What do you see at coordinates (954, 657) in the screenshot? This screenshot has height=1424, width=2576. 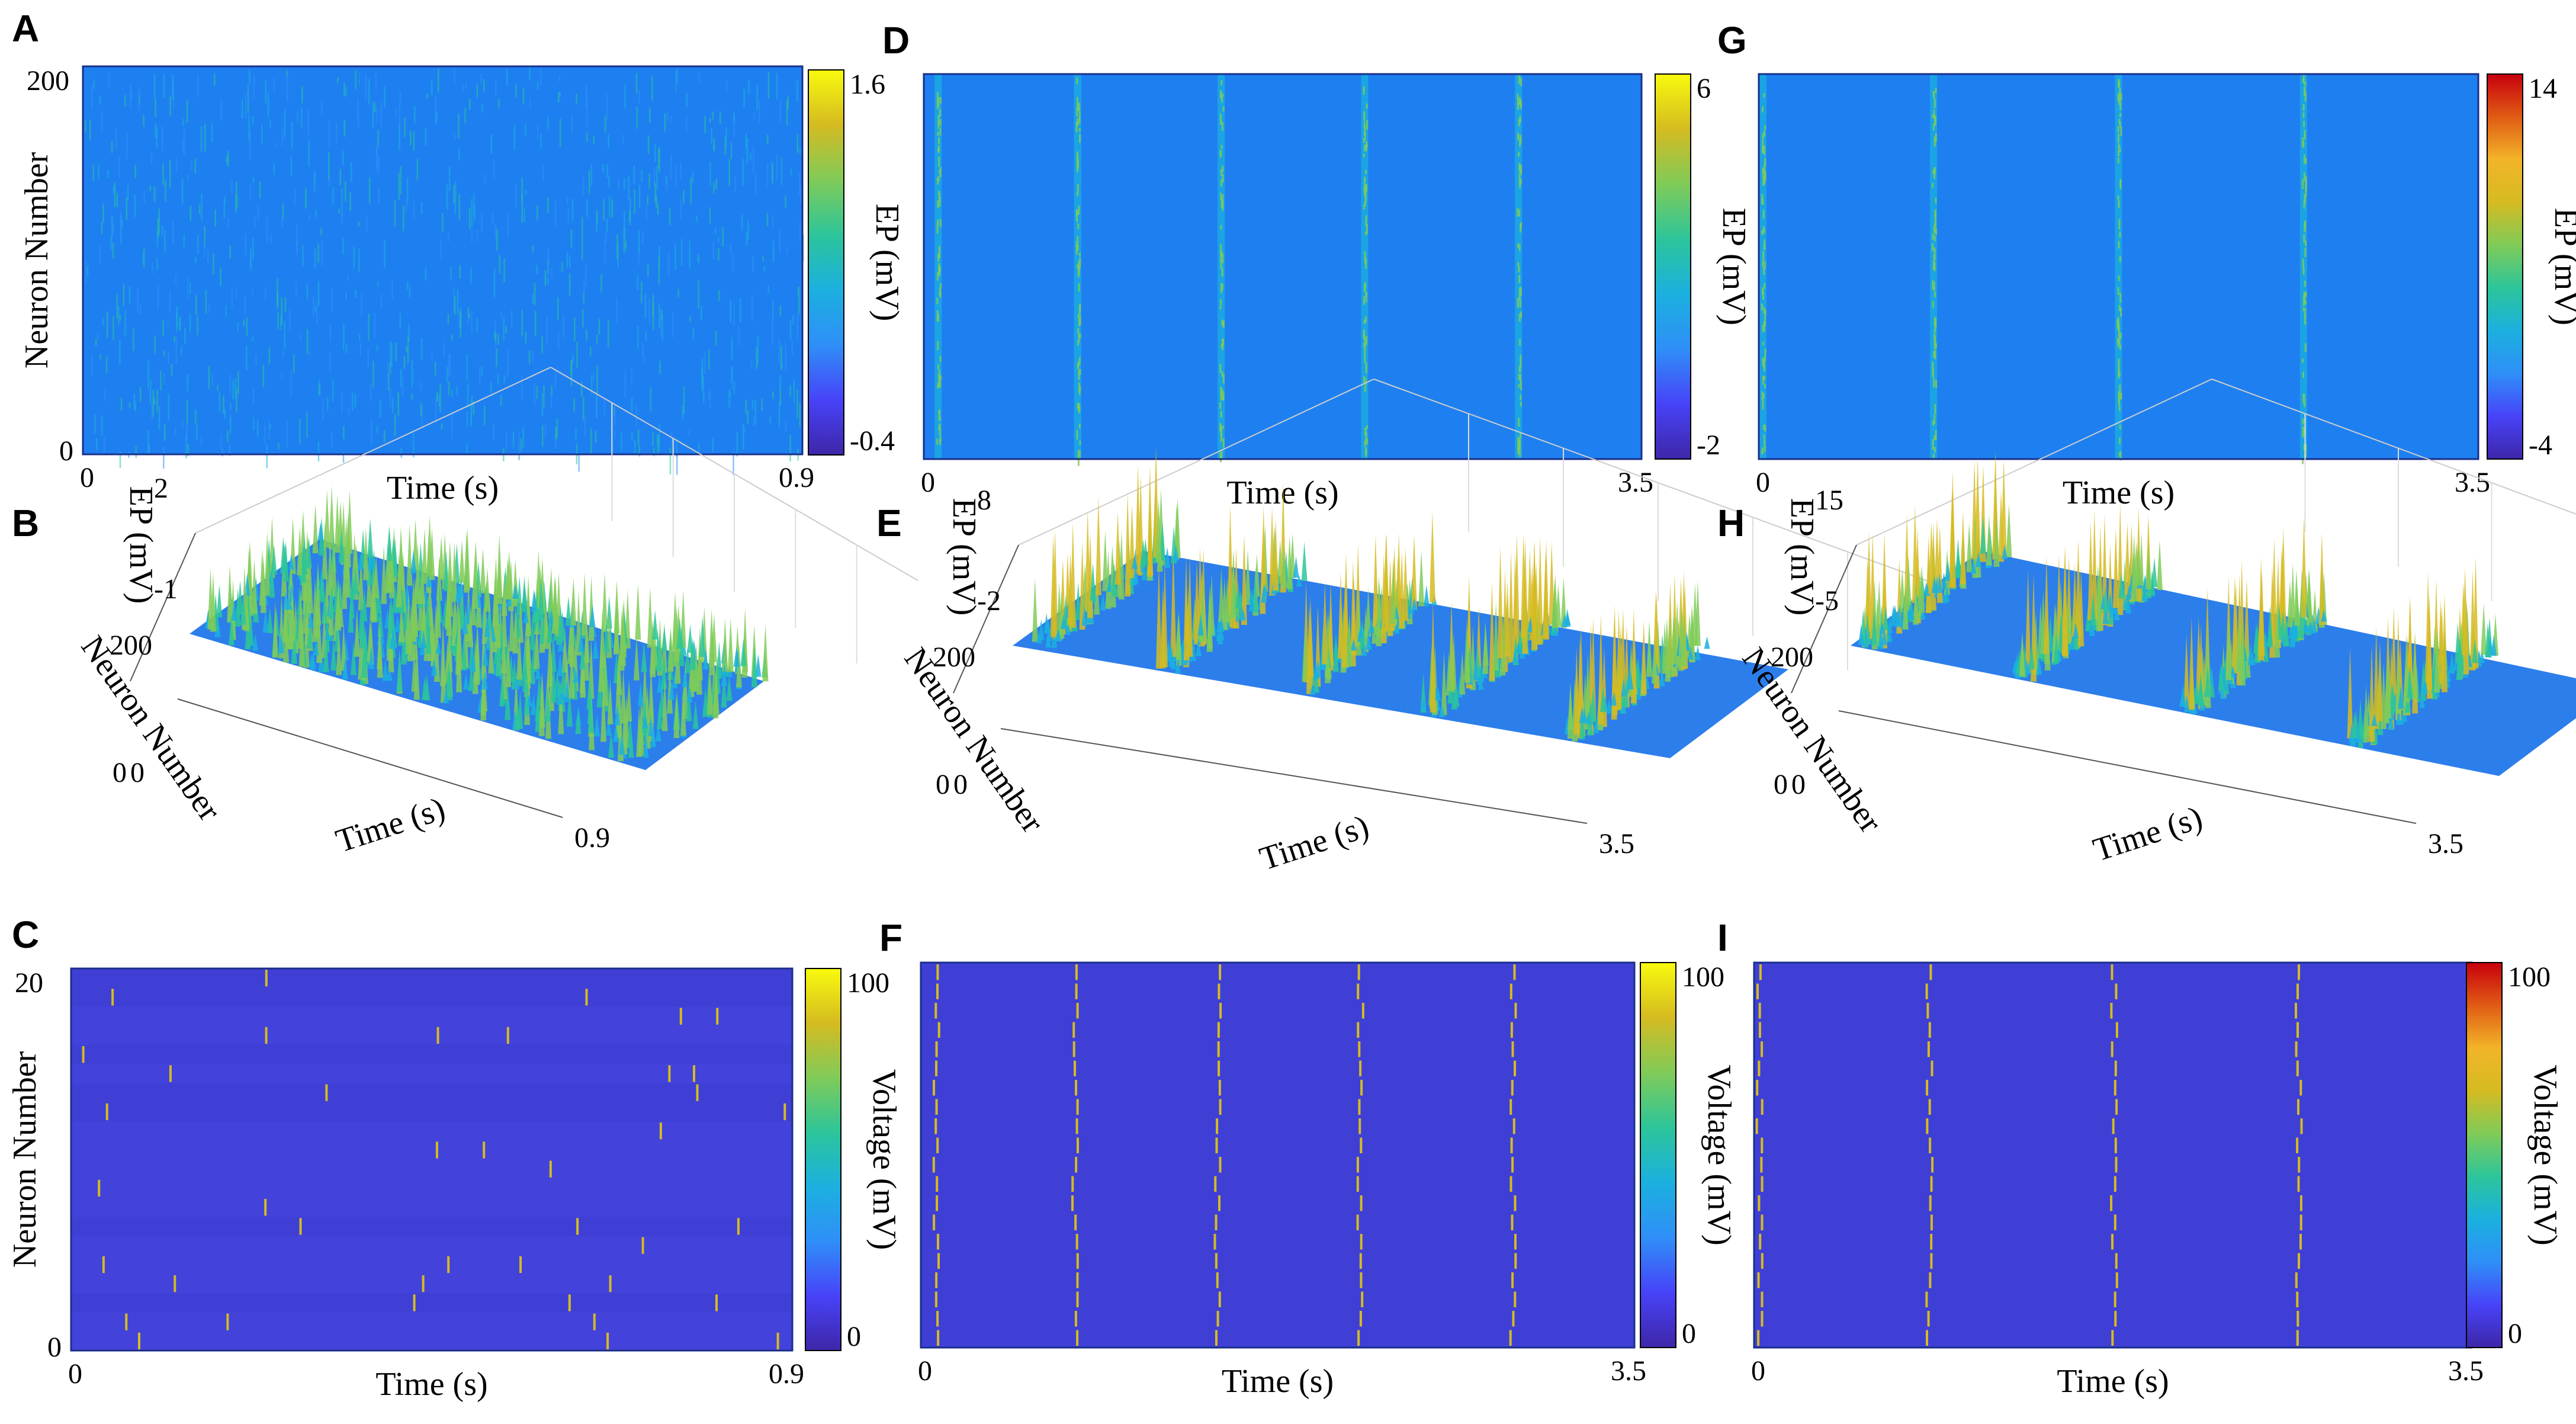 I see `neuron-tick-max: 200` at bounding box center [954, 657].